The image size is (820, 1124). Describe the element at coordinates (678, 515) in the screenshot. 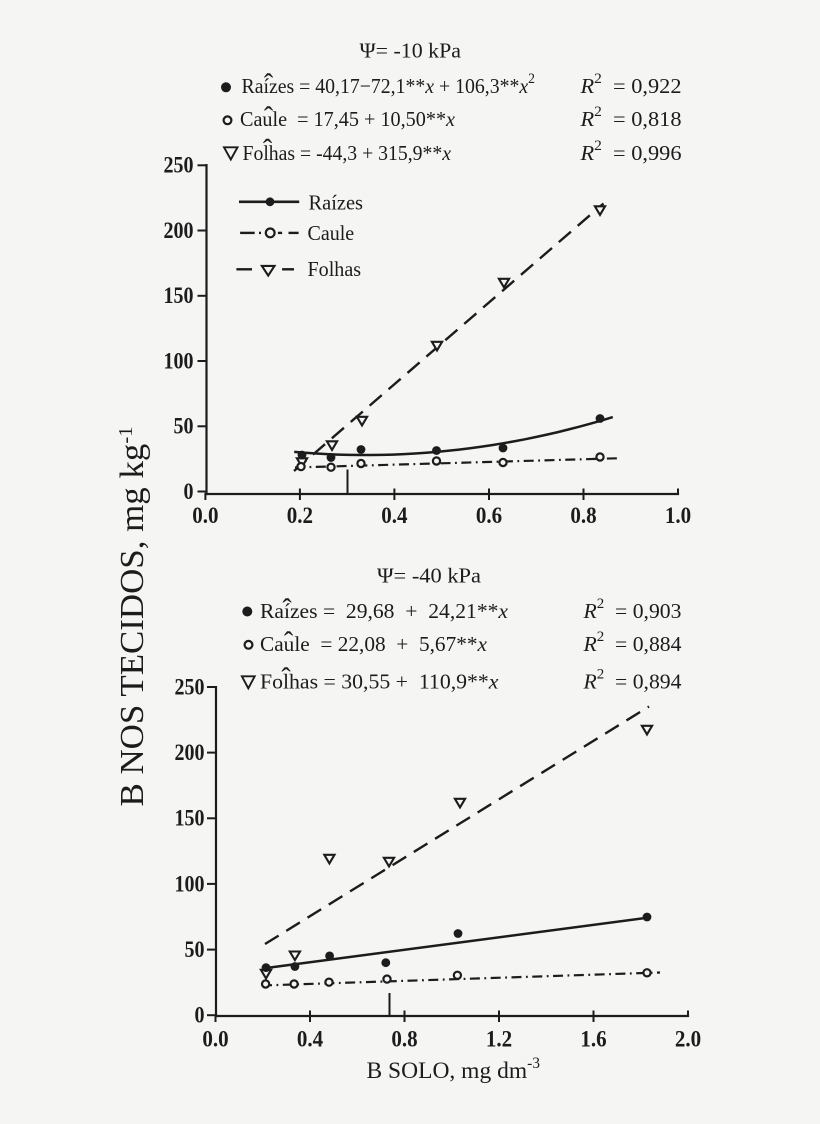

I see `svg-text: 1.0` at that location.